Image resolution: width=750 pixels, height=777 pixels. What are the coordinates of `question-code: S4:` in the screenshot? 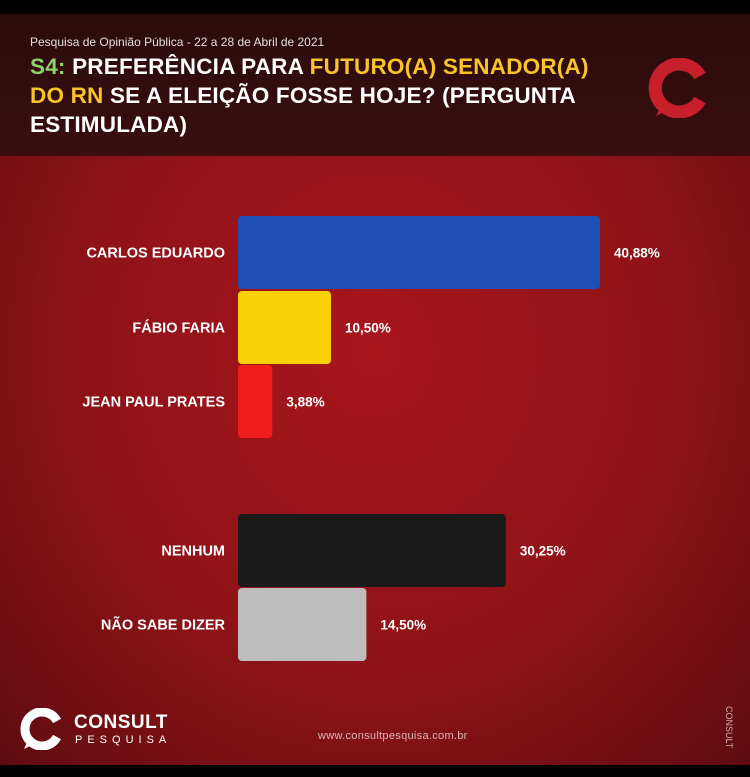 It's located at (48, 66).